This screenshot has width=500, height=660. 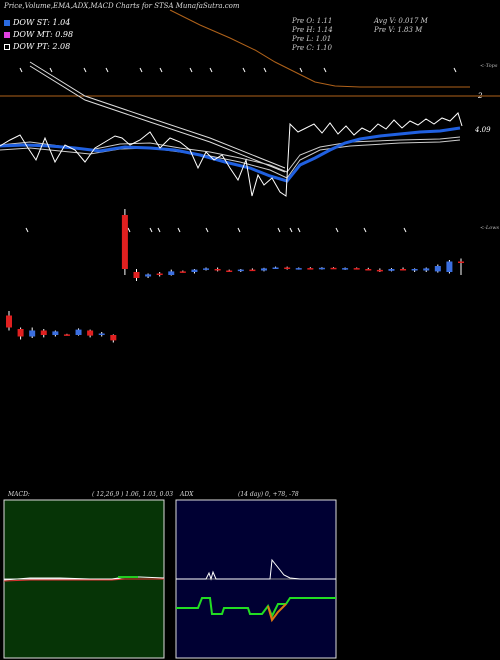 I want to click on ema-blue-line, so click(x=230, y=154).